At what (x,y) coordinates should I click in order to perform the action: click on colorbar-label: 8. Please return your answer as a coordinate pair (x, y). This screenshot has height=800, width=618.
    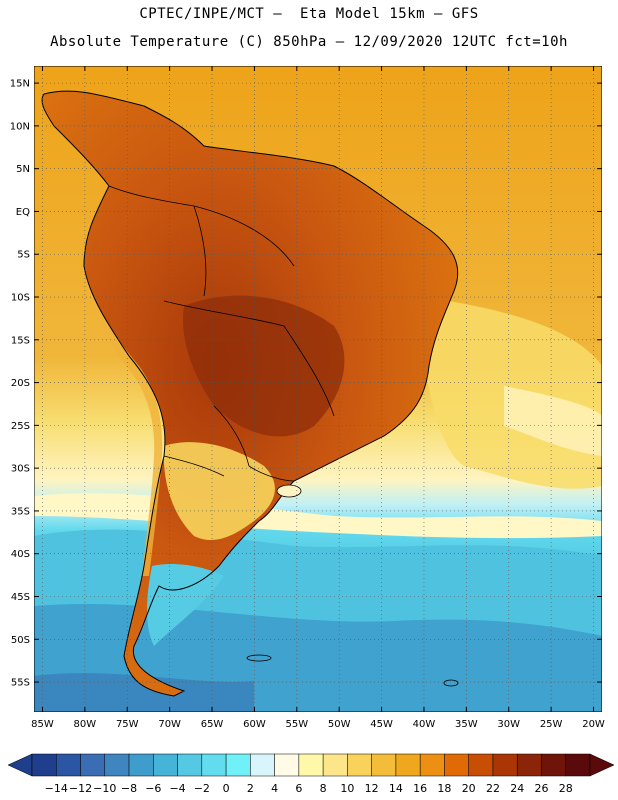
    Looking at the image, I should click on (323, 788).